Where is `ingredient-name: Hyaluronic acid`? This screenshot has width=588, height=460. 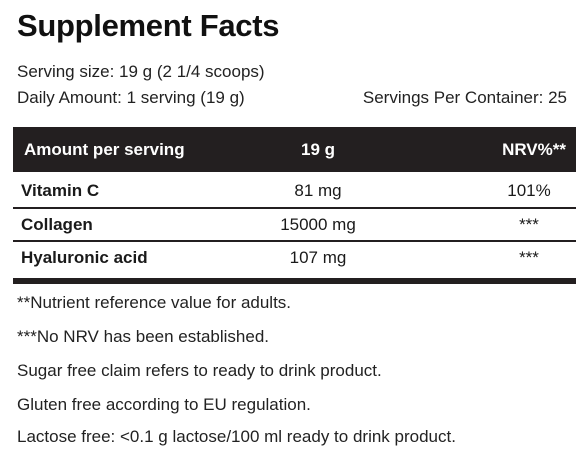
ingredient-name: Hyaluronic acid is located at coordinates (84, 257).